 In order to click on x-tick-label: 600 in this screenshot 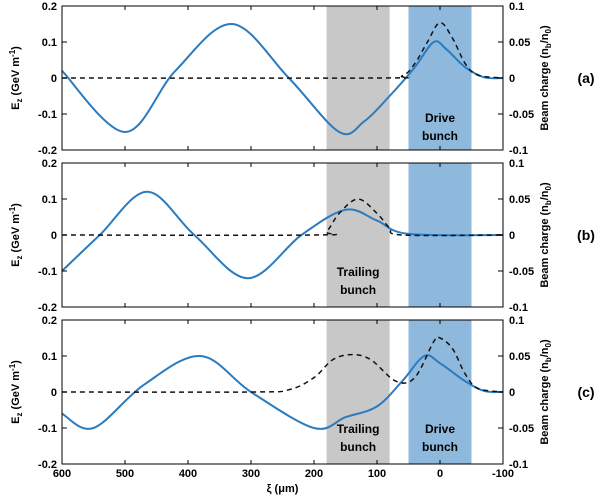, I will do `click(62, 474)`.